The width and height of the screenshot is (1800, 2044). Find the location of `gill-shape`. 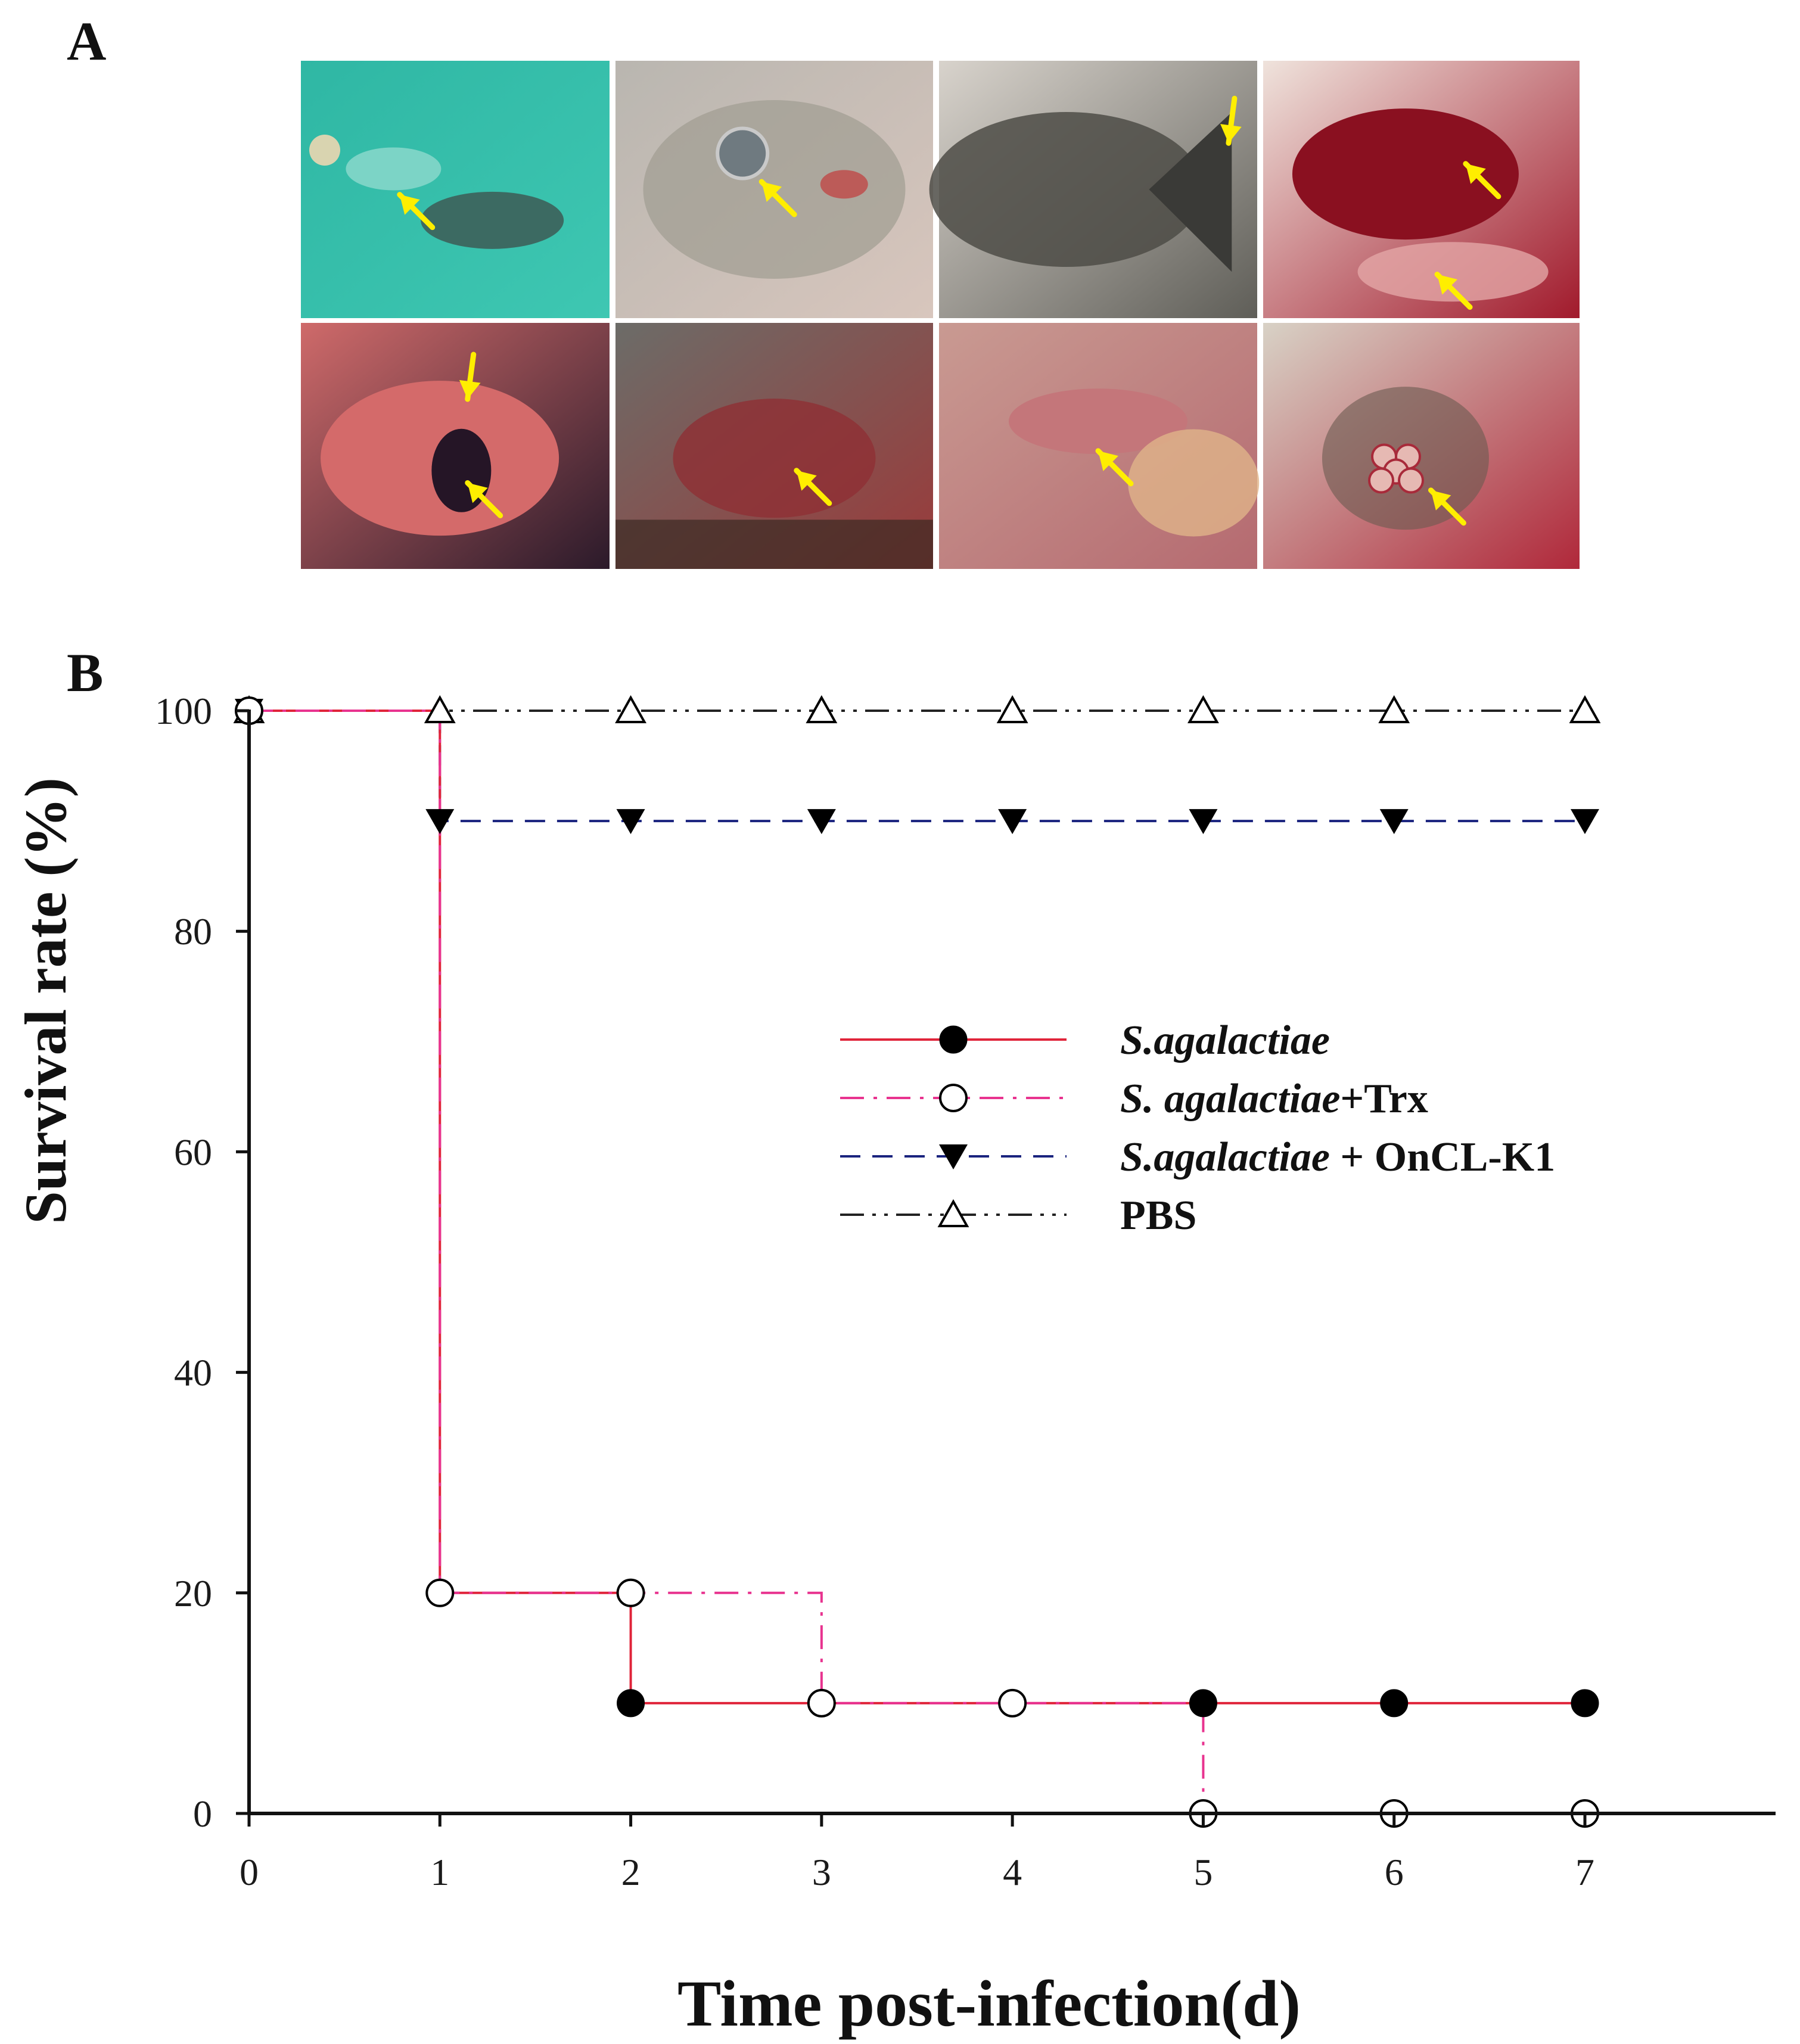

gill-shape is located at coordinates (1405, 174).